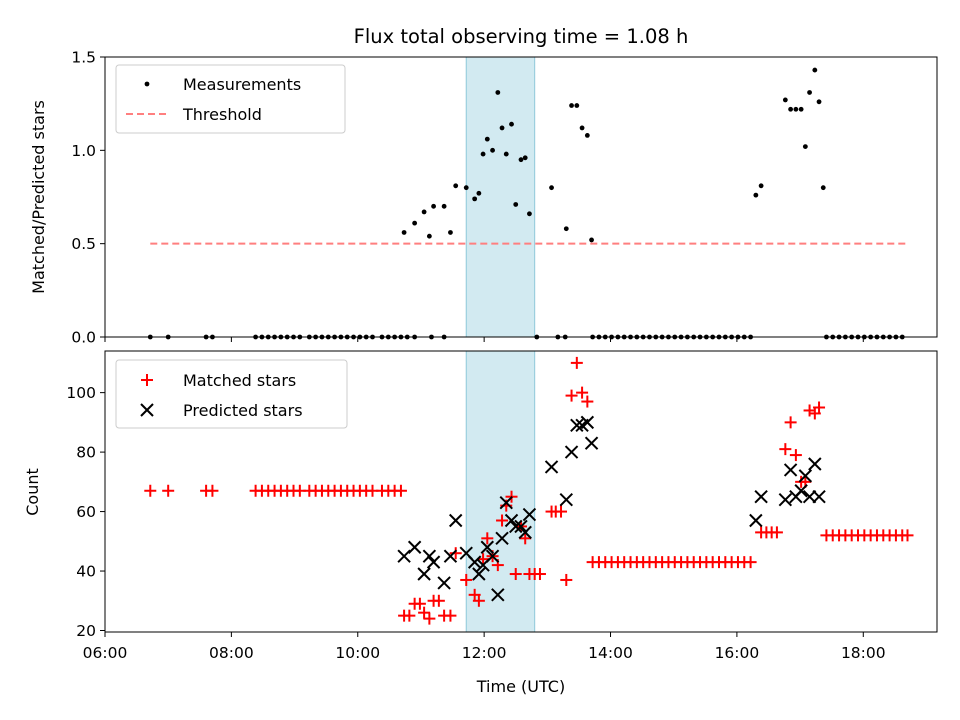 The height and width of the screenshot is (720, 960). Describe the element at coordinates (520, 686) in the screenshot. I see `x-axis-label: Time (UTC)` at that location.